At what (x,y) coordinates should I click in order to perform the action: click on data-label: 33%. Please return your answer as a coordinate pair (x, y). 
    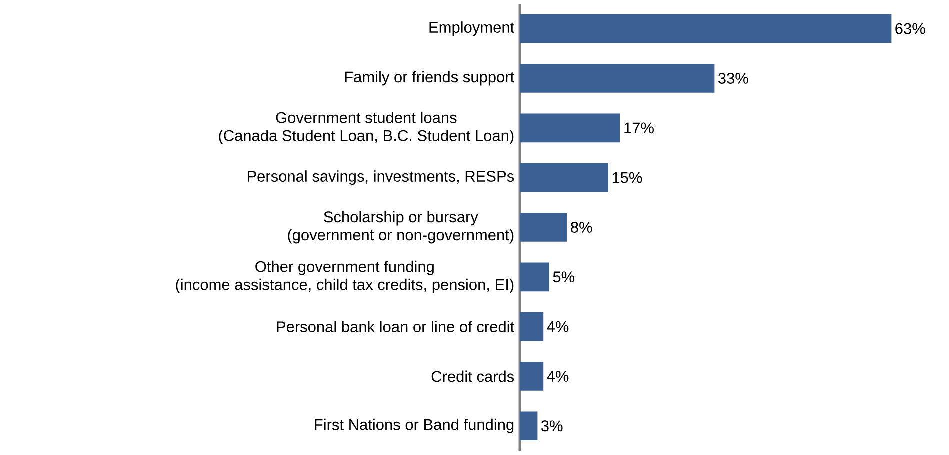
    Looking at the image, I should click on (733, 78).